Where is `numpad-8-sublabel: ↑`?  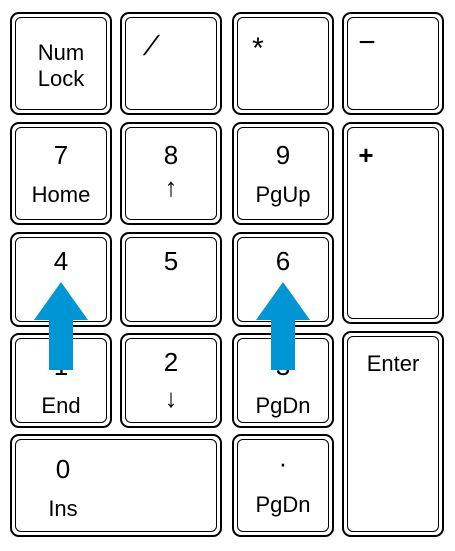 numpad-8-sublabel: ↑ is located at coordinates (171, 187).